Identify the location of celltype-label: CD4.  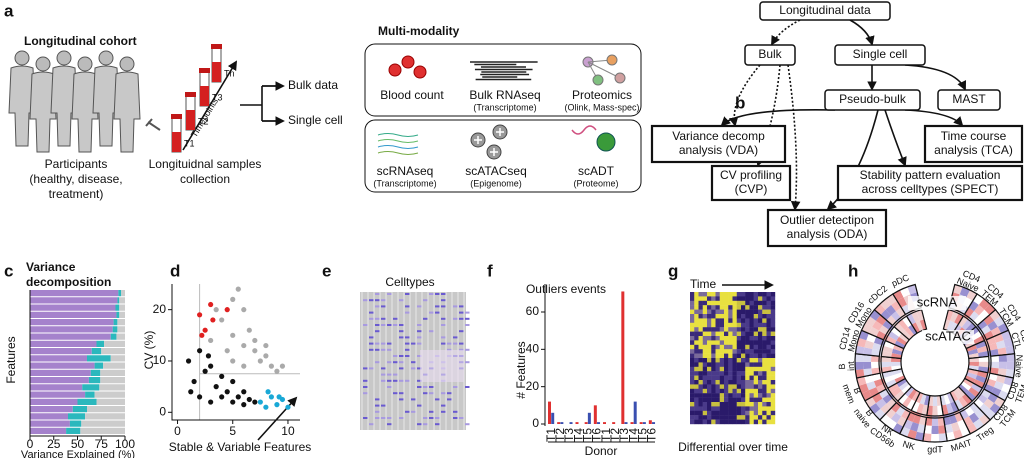
(1021, 338).